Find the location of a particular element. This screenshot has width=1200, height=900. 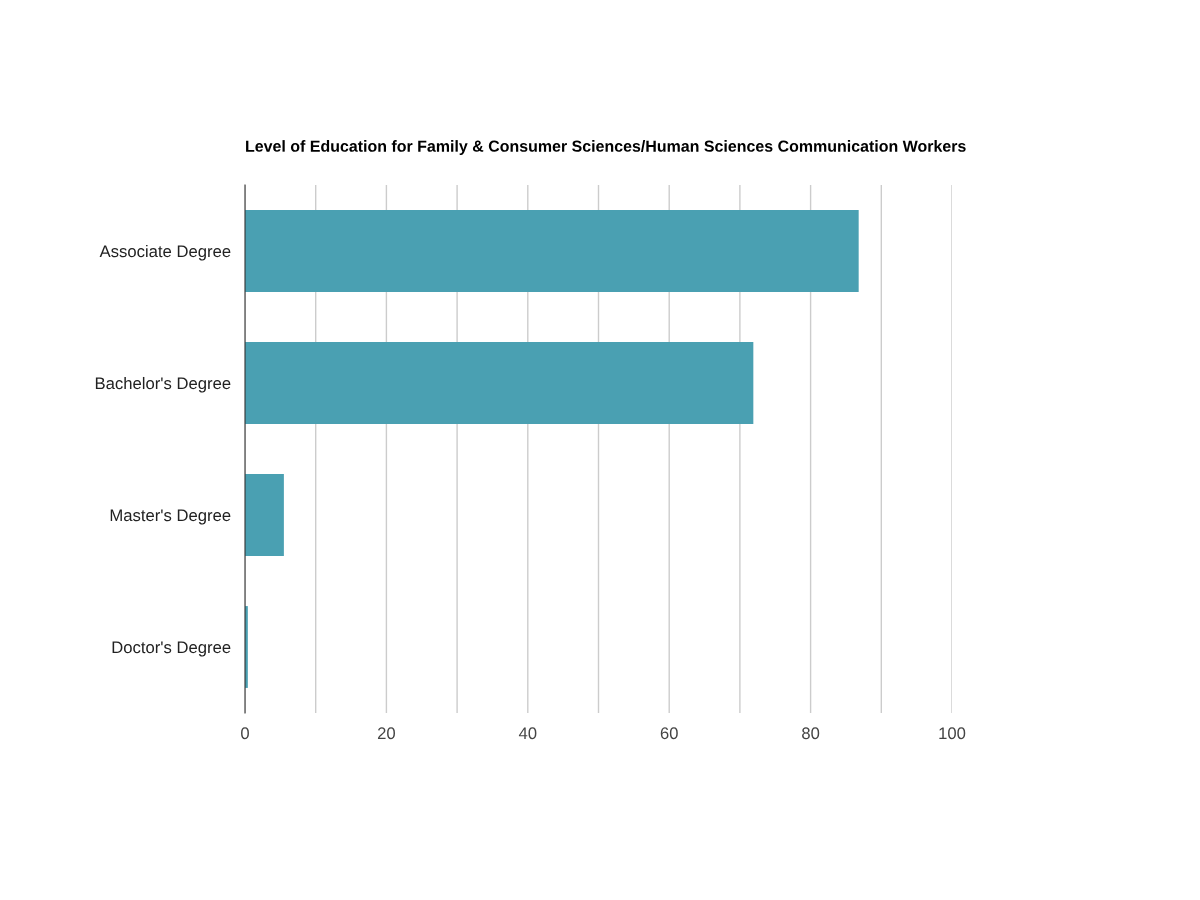

x-tick-label: 20 is located at coordinates (386, 733).